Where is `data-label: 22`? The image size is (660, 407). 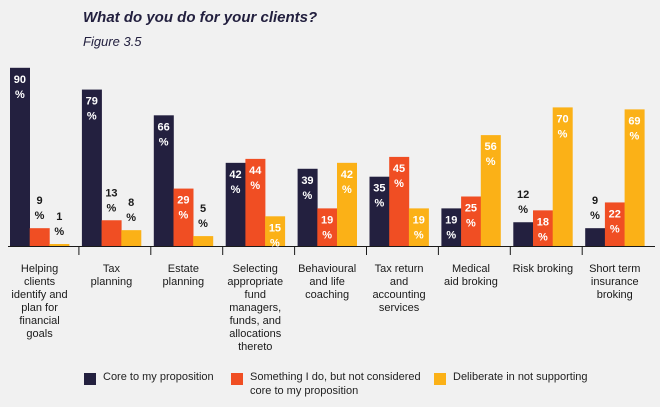 data-label: 22 is located at coordinates (615, 214).